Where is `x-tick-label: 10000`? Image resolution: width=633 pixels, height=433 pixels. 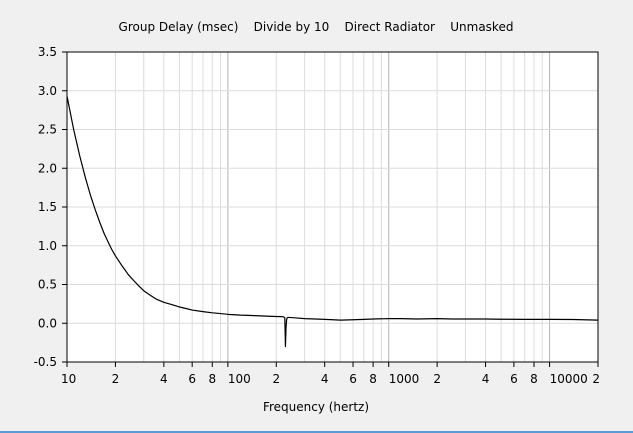
x-tick-label: 10000 is located at coordinates (569, 379).